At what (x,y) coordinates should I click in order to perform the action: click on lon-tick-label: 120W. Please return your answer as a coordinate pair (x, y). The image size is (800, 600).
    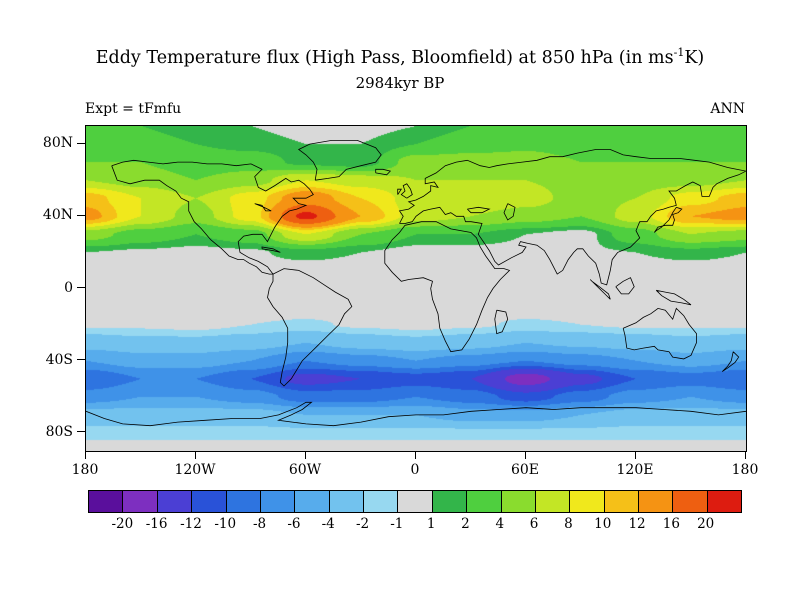
    Looking at the image, I should click on (195, 470).